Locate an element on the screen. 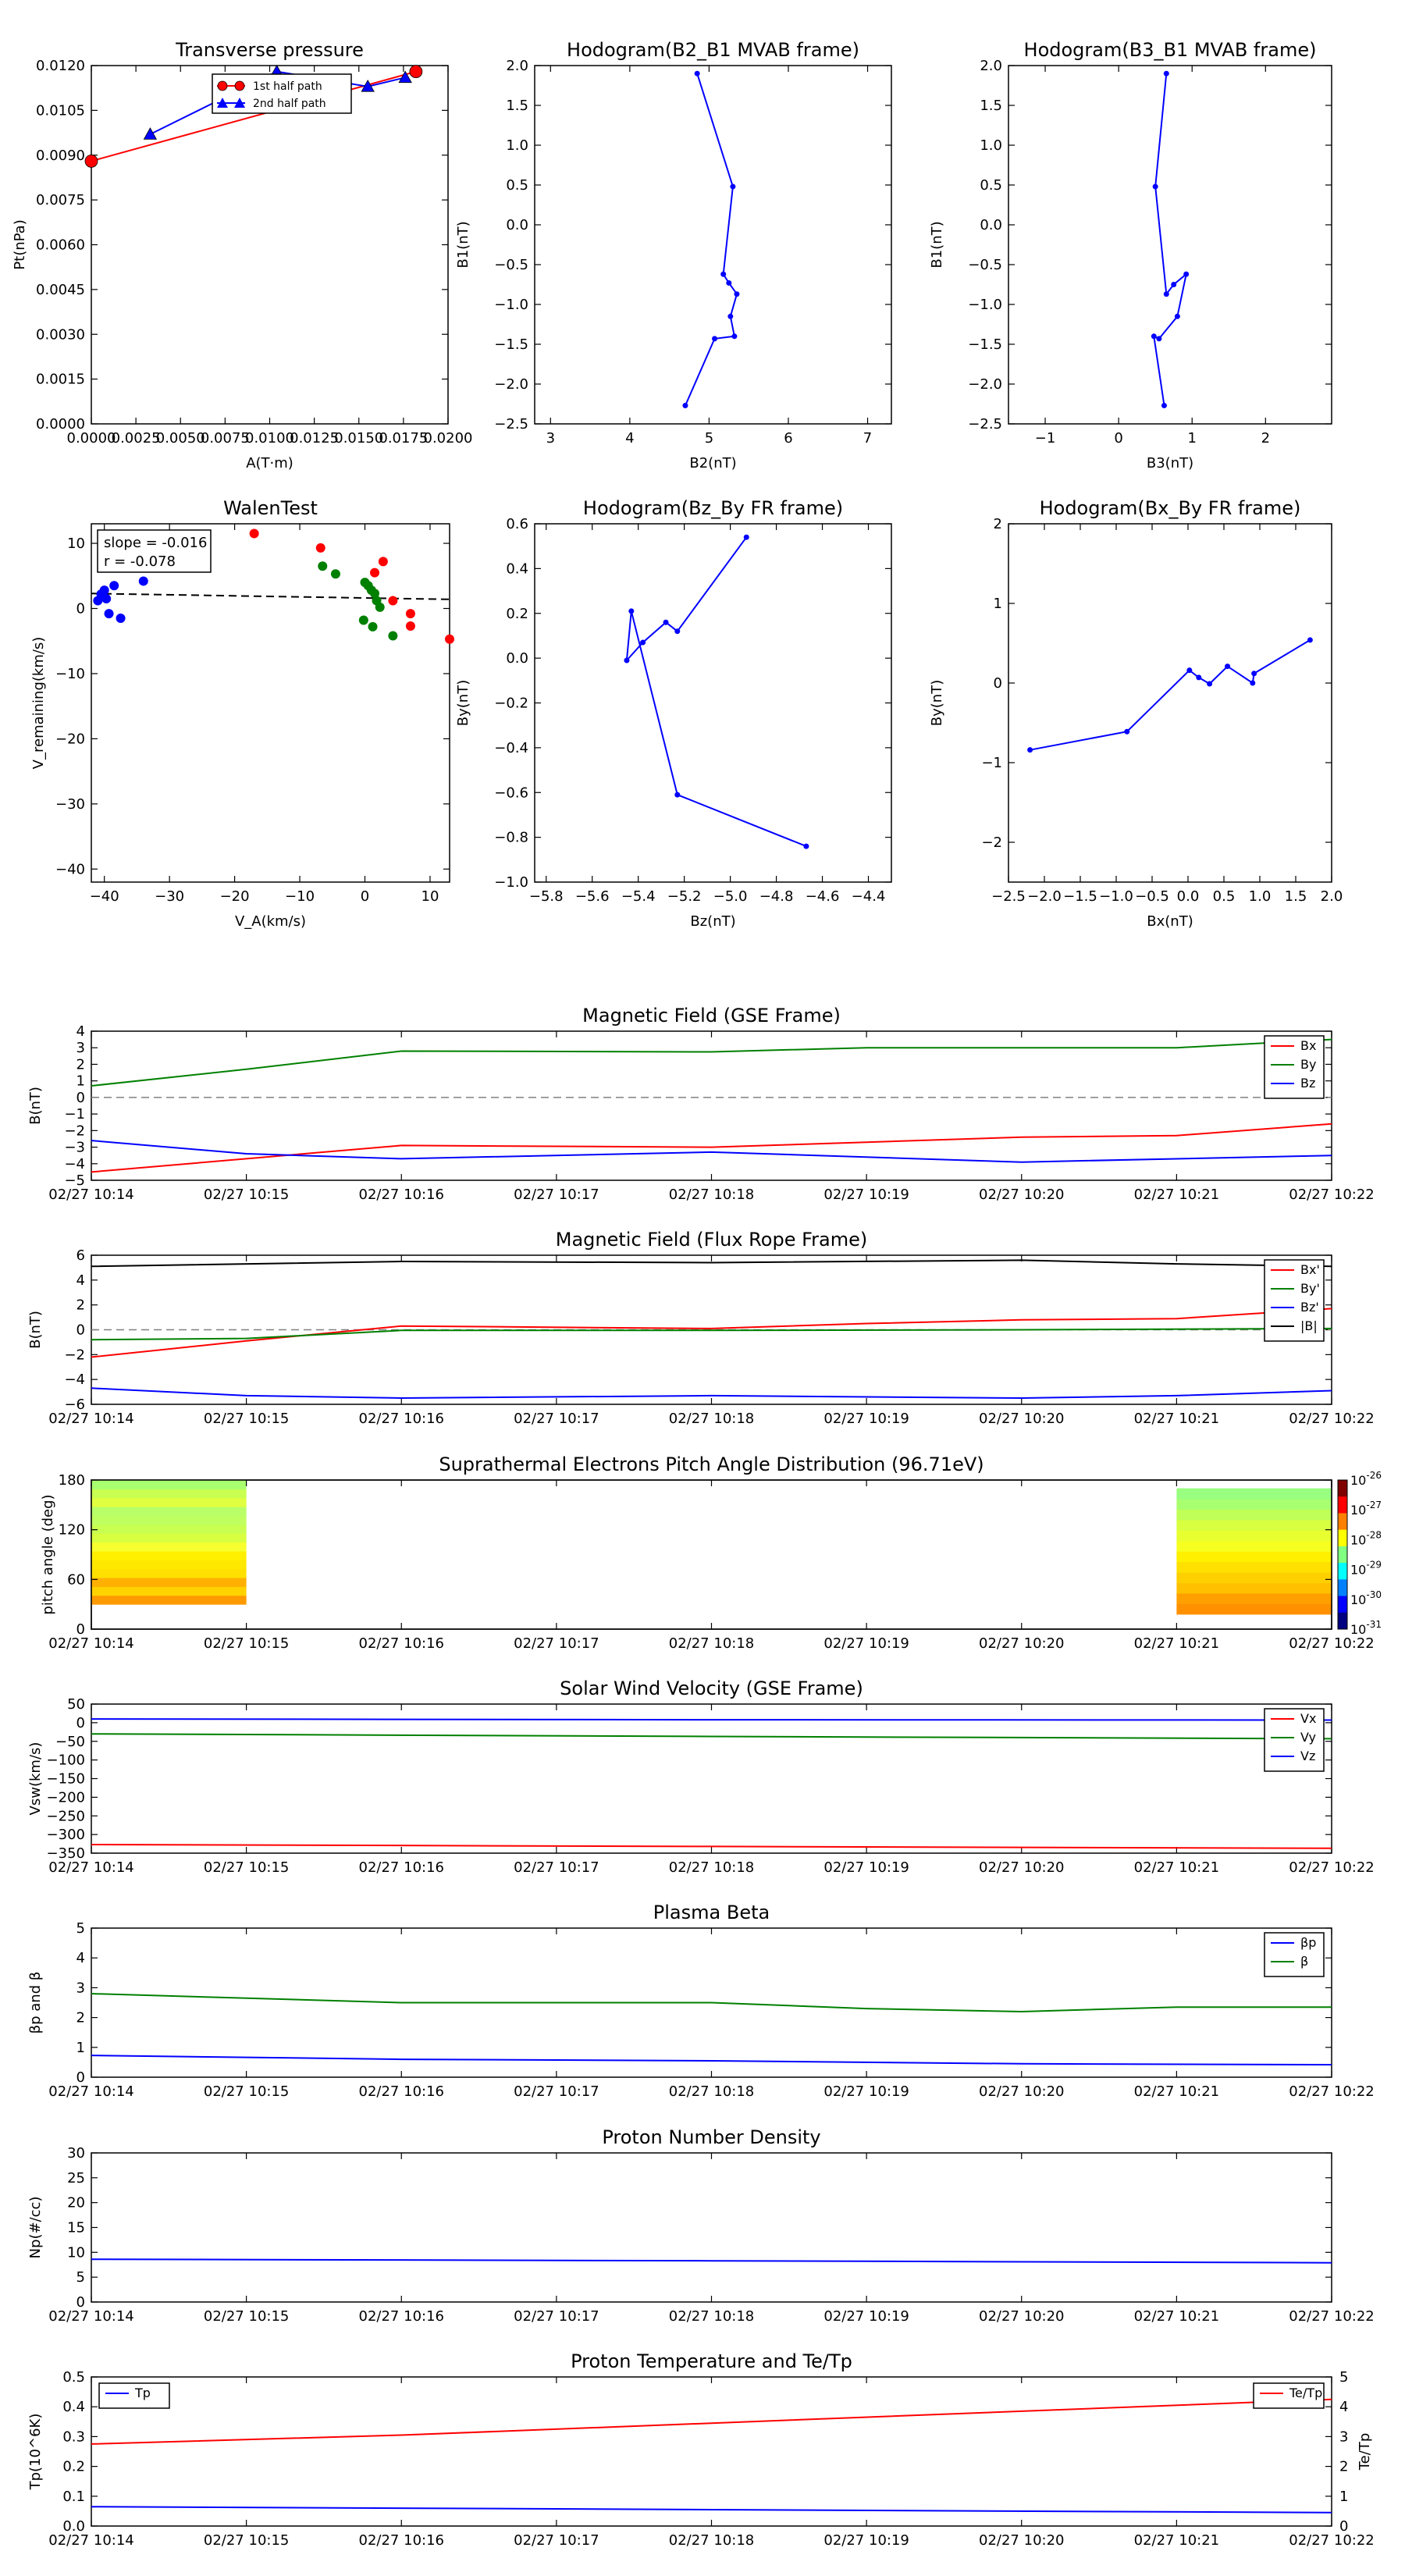 The width and height of the screenshot is (1405, 2576). tp-xtick-label: 02/27 10:16 is located at coordinates (402, 2540).